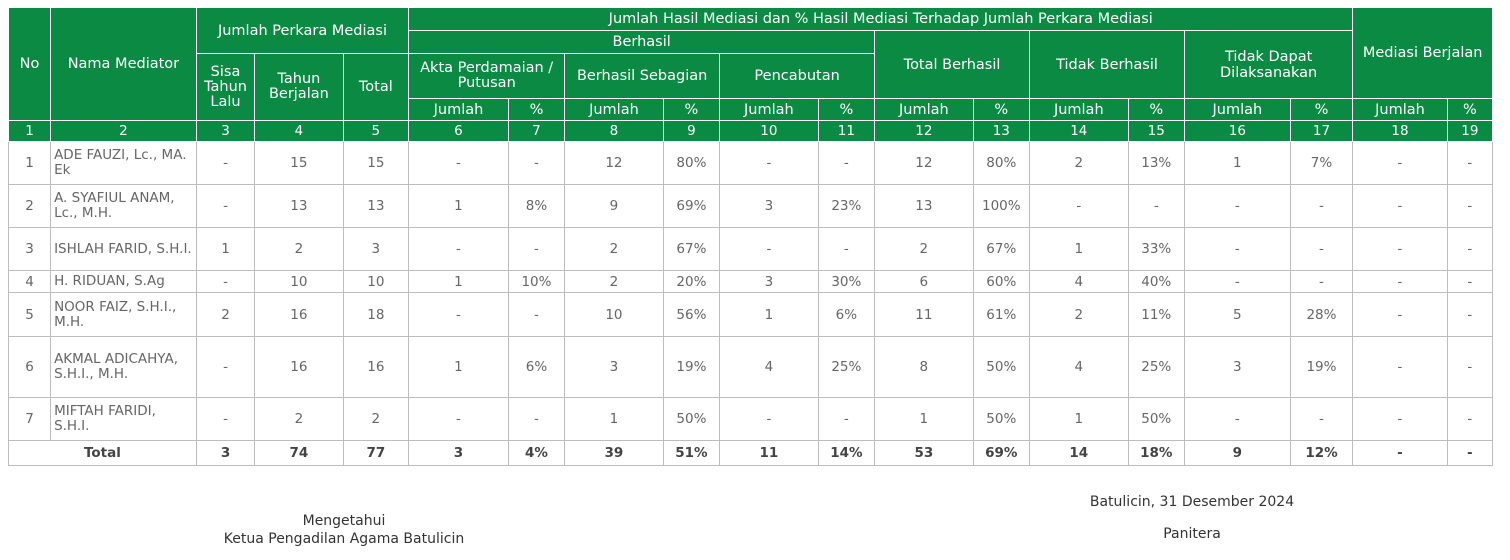 Image resolution: width=1510 pixels, height=560 pixels. I want to click on row-number-cell: 4, so click(29, 281).